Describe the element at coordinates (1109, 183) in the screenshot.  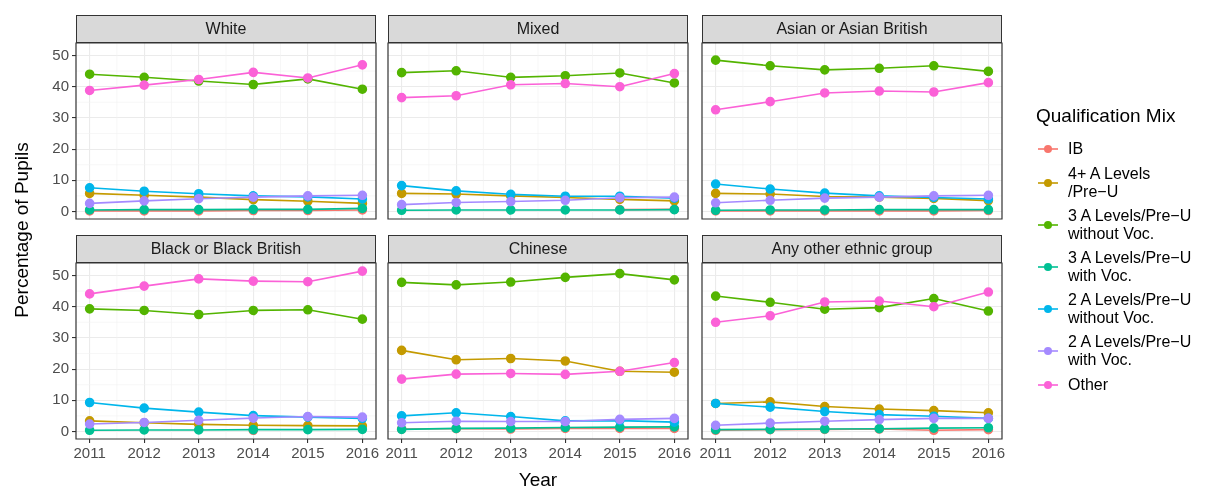
I see `legend-label: 4+ A Levels /Pre−U` at that location.